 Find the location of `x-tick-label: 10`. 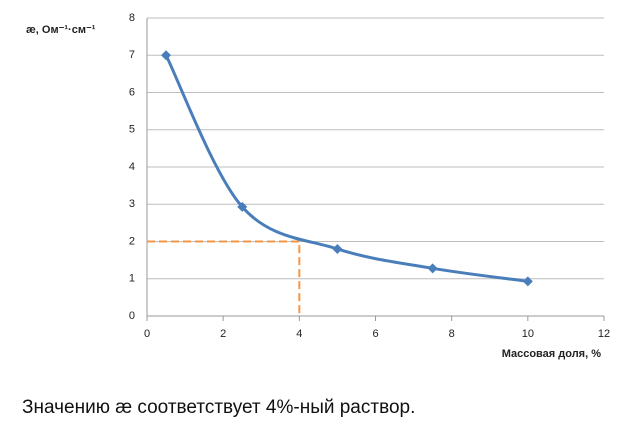

x-tick-label: 10 is located at coordinates (528, 334).